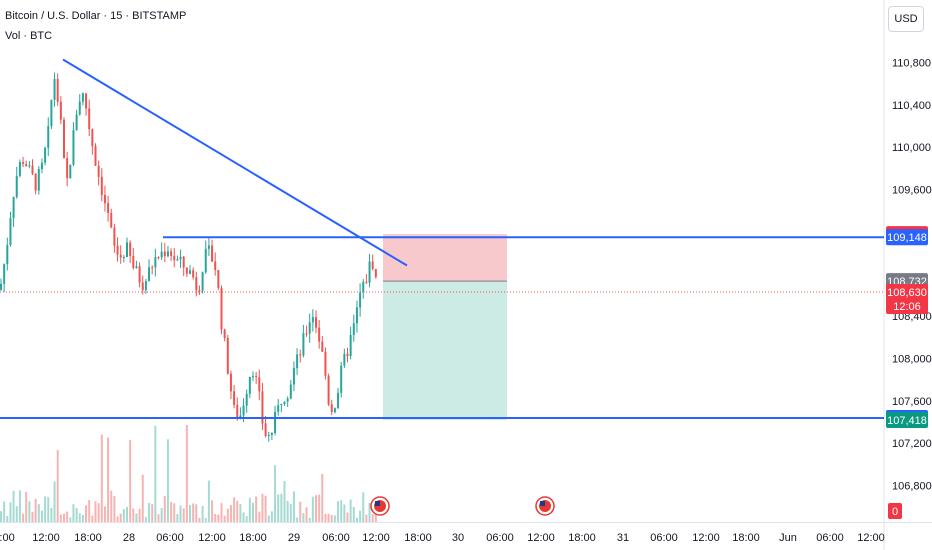 The width and height of the screenshot is (932, 550). Describe the element at coordinates (912, 444) in the screenshot. I see `y-tick-label: 107,200` at that location.